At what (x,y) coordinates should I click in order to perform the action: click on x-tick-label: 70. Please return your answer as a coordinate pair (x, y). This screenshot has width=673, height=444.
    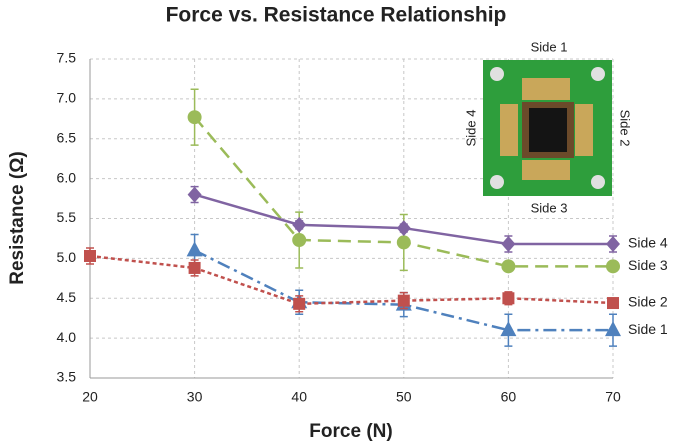
    Looking at the image, I should click on (613, 397).